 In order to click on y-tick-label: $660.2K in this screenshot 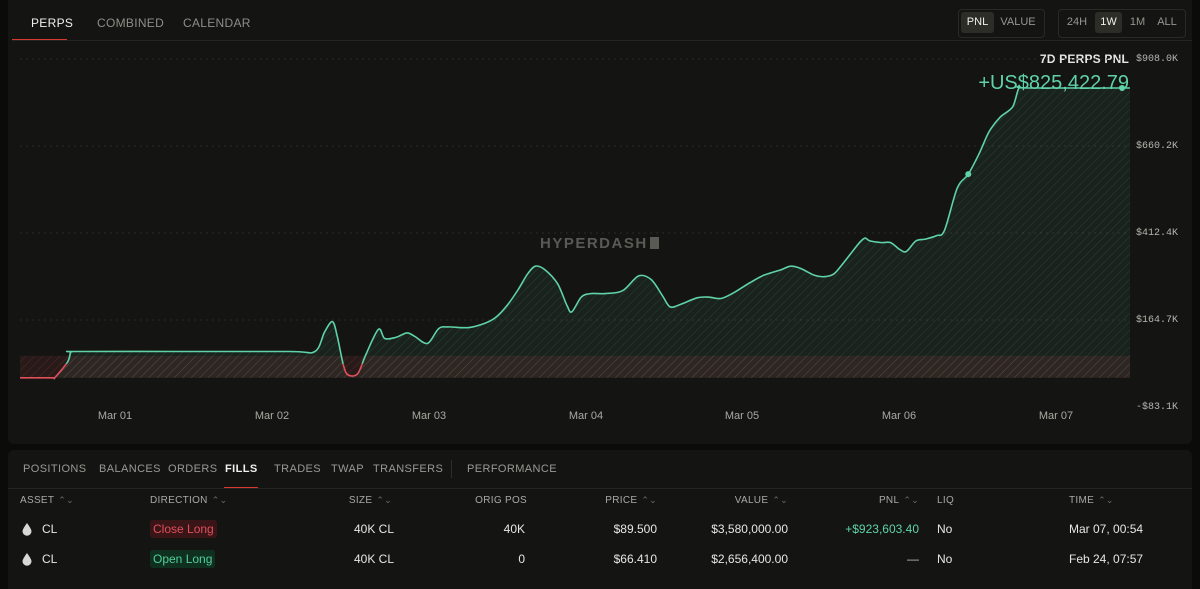, I will do `click(1157, 146)`.